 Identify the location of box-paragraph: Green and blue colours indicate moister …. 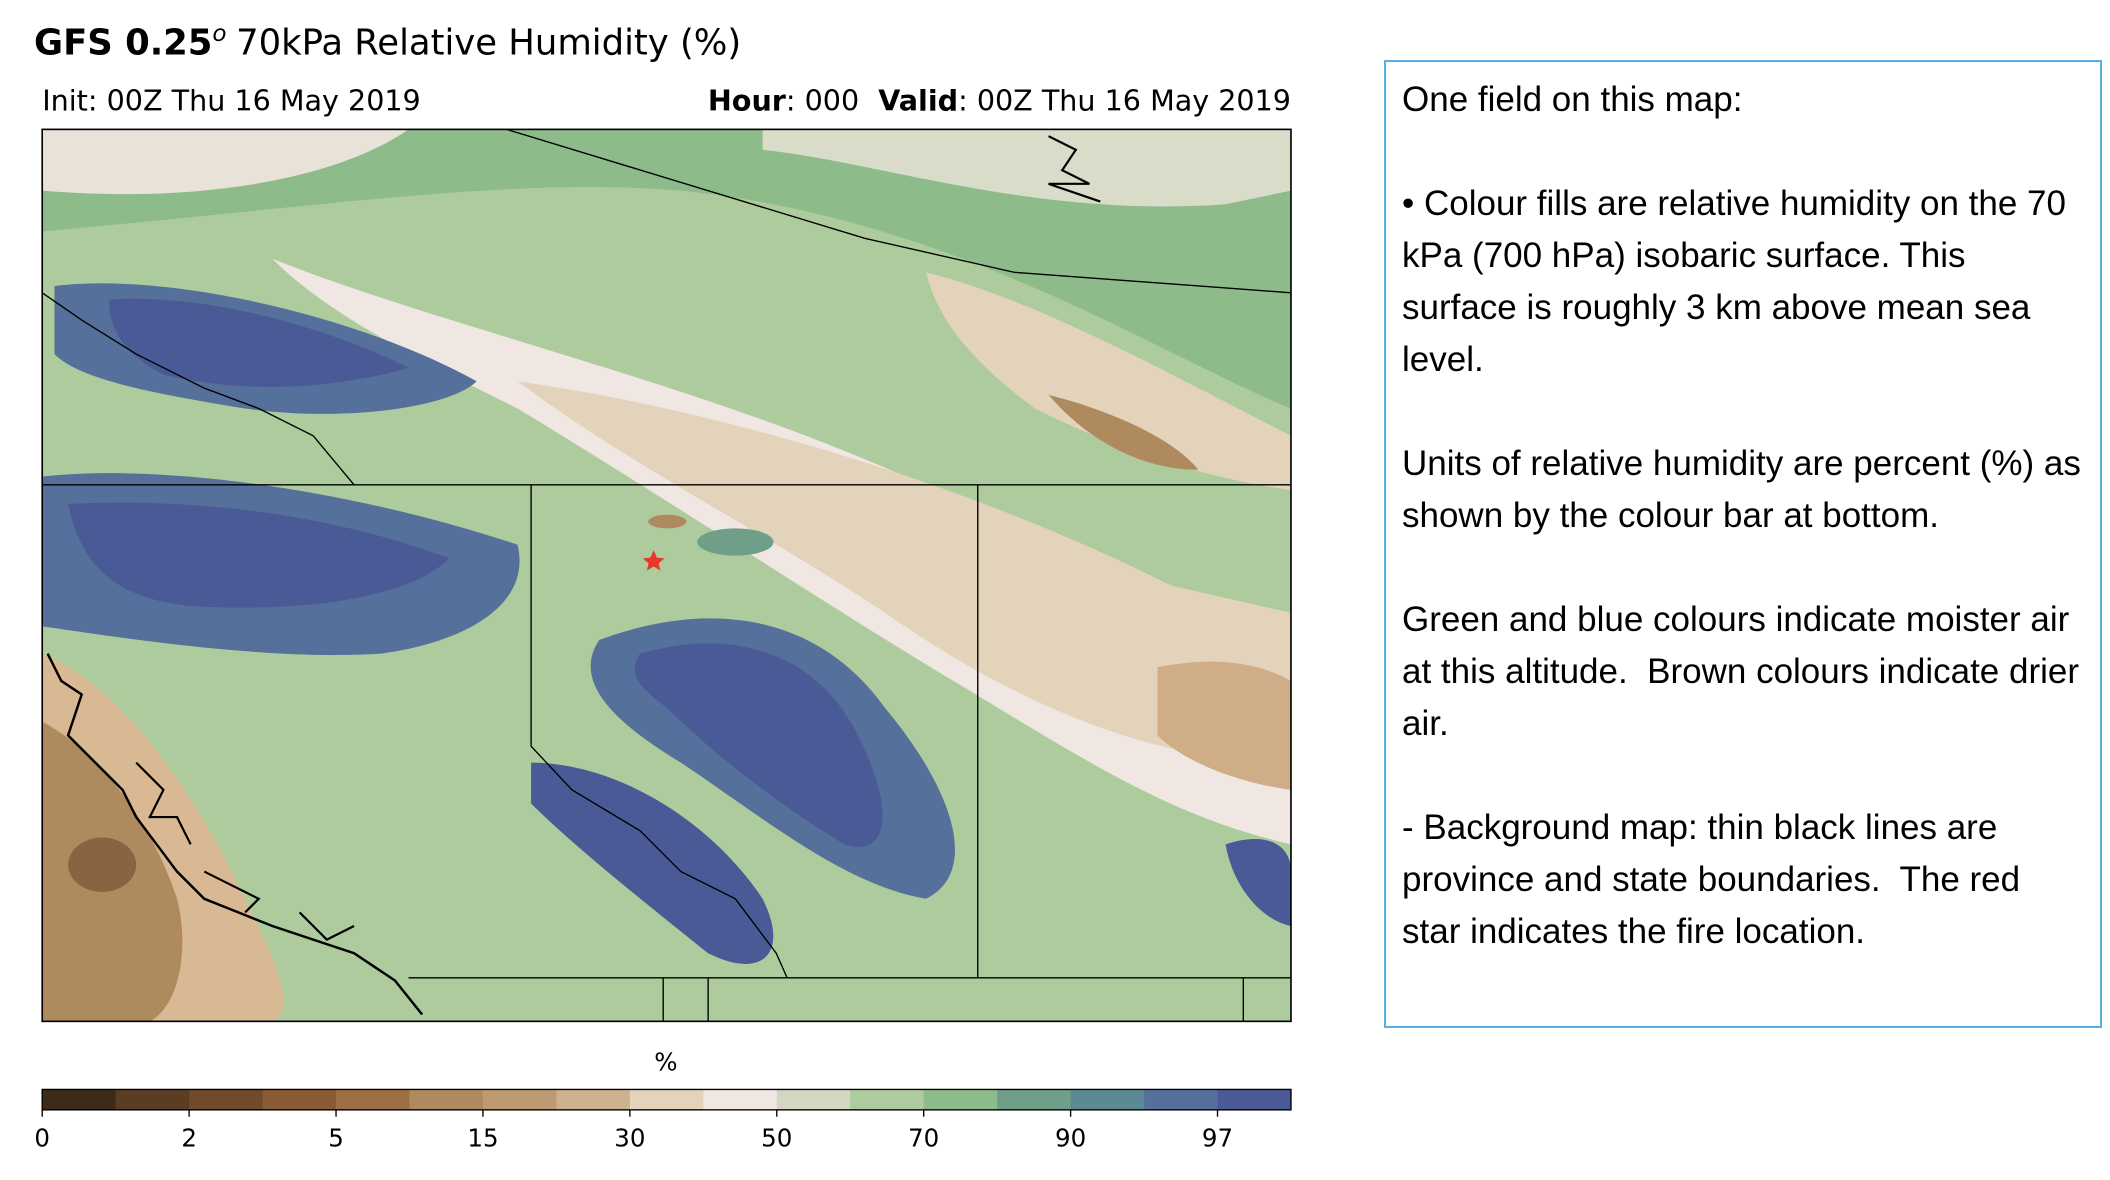
(1745, 671).